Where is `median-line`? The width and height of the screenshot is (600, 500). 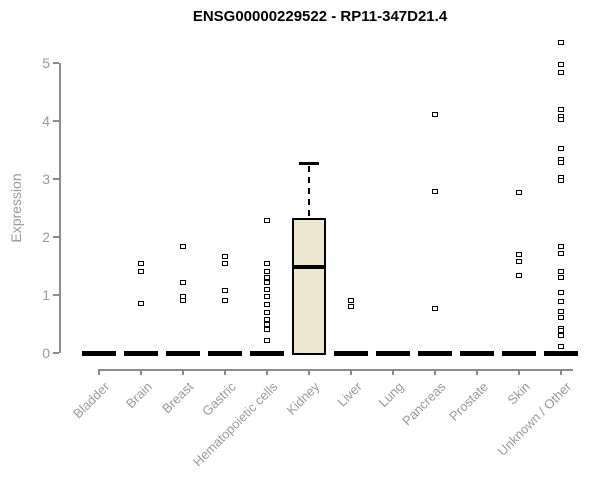
median-line is located at coordinates (309, 267).